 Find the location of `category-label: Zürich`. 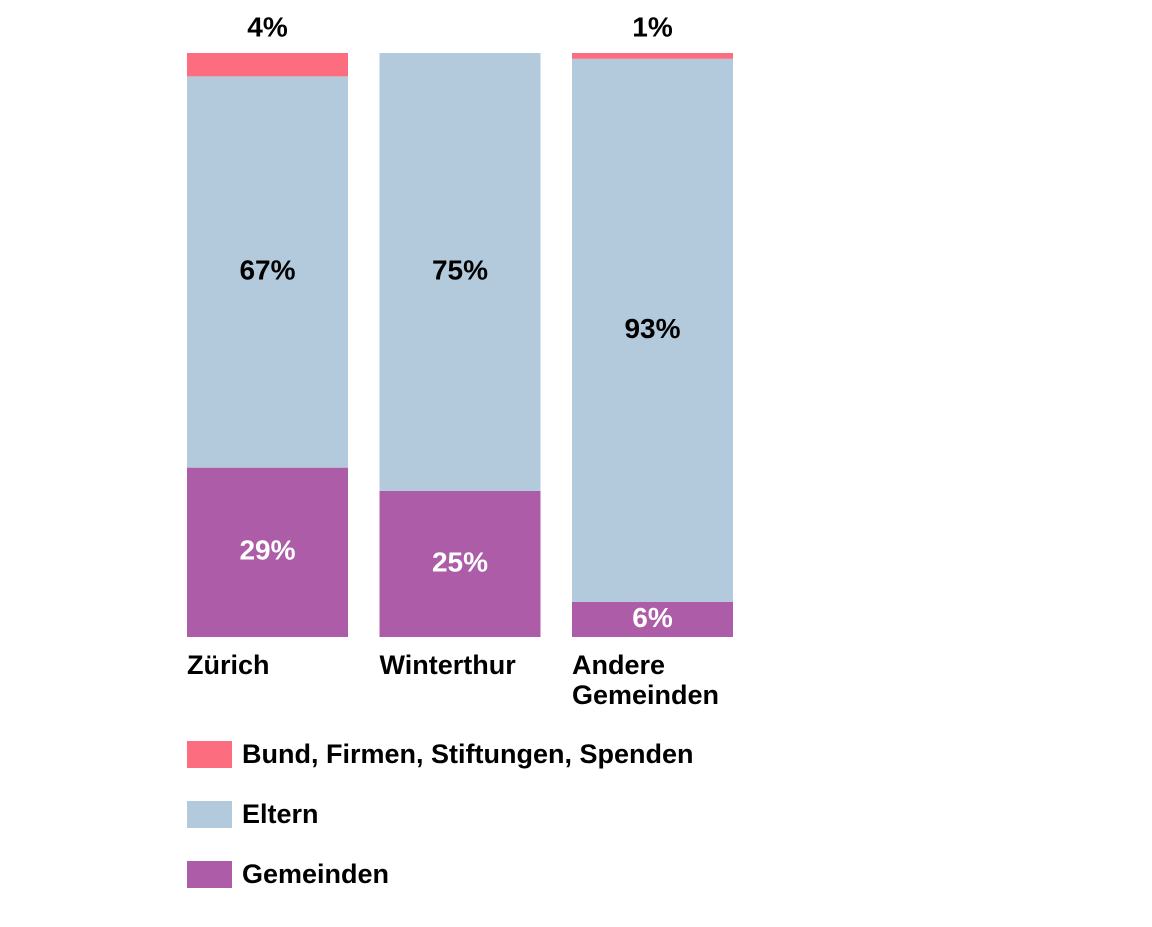

category-label: Zürich is located at coordinates (228, 665).